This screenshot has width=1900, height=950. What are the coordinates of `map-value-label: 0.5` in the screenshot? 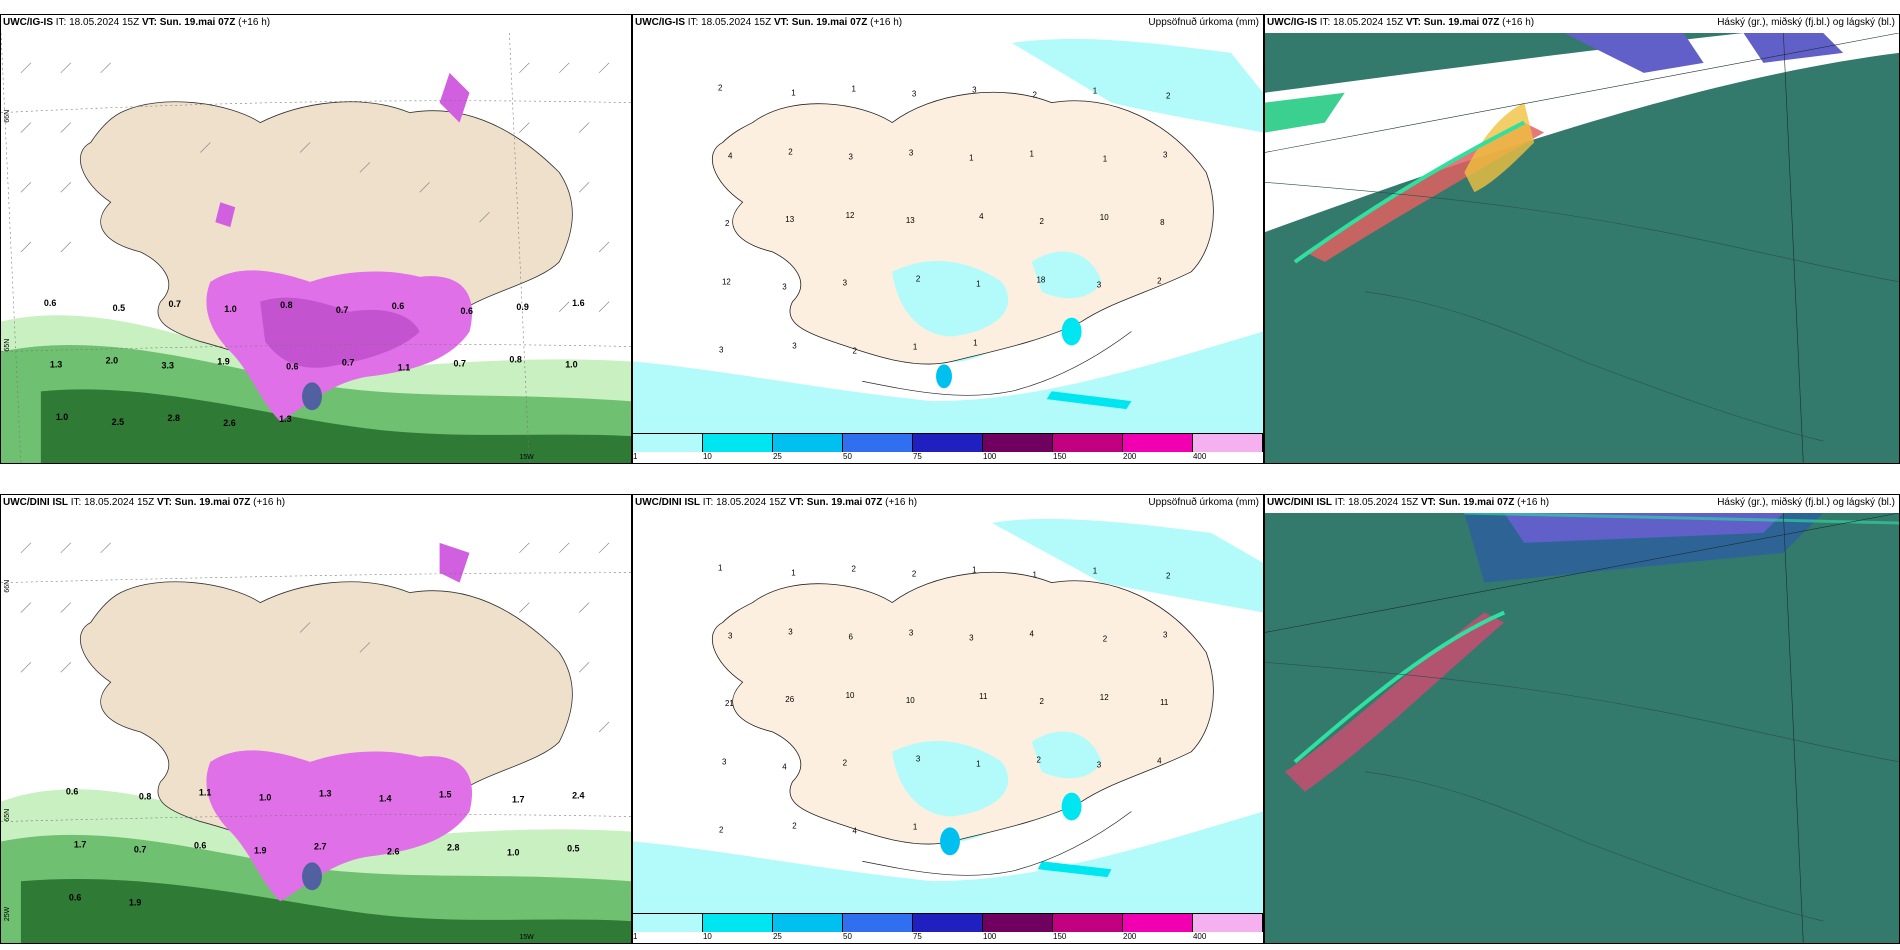 It's located at (119, 308).